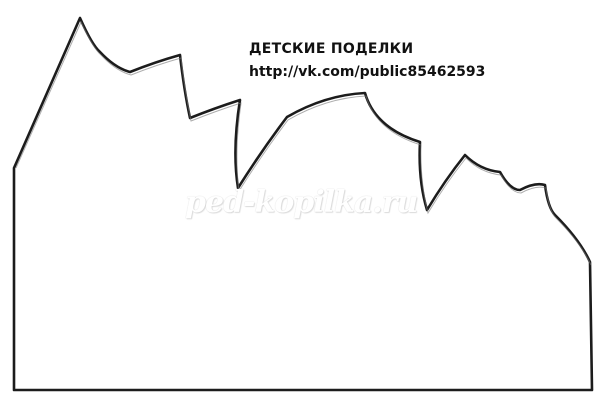 The image size is (604, 402). Describe the element at coordinates (367, 72) in the screenshot. I see `header-url: http://vk.com/public85462593` at that location.